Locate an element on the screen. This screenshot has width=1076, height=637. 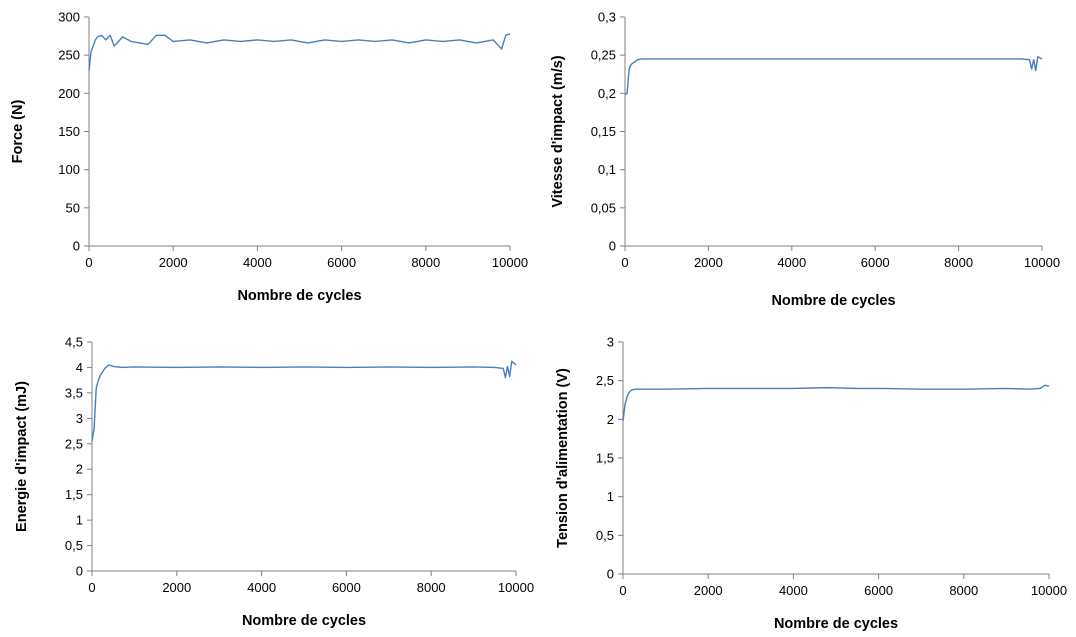
y-tick-label: 100 is located at coordinates (69, 169).